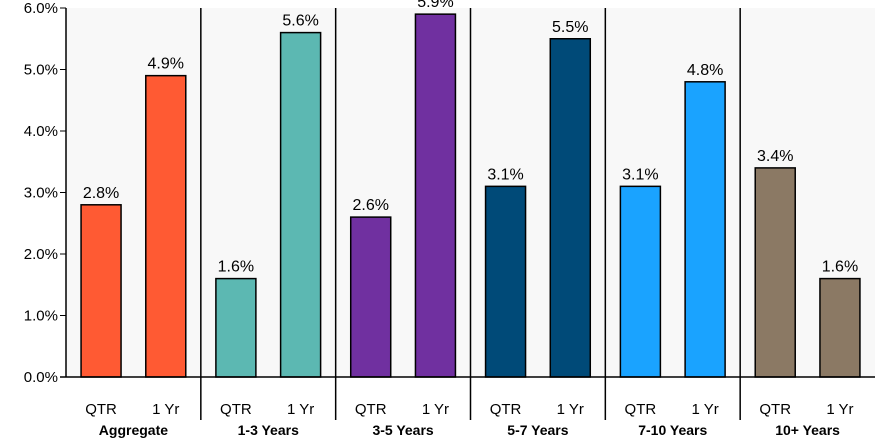  Describe the element at coordinates (41, 8) in the screenshot. I see `y-tick-label: 6.0%` at that location.